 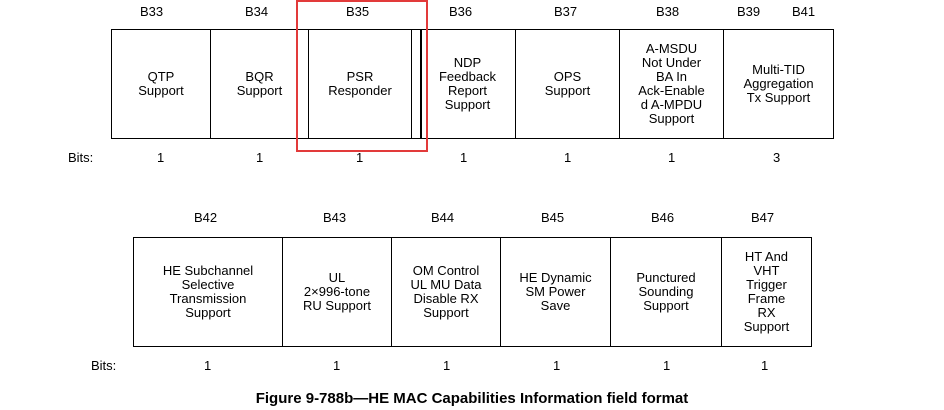 I want to click on bit-position-b39: B39, so click(x=749, y=11).